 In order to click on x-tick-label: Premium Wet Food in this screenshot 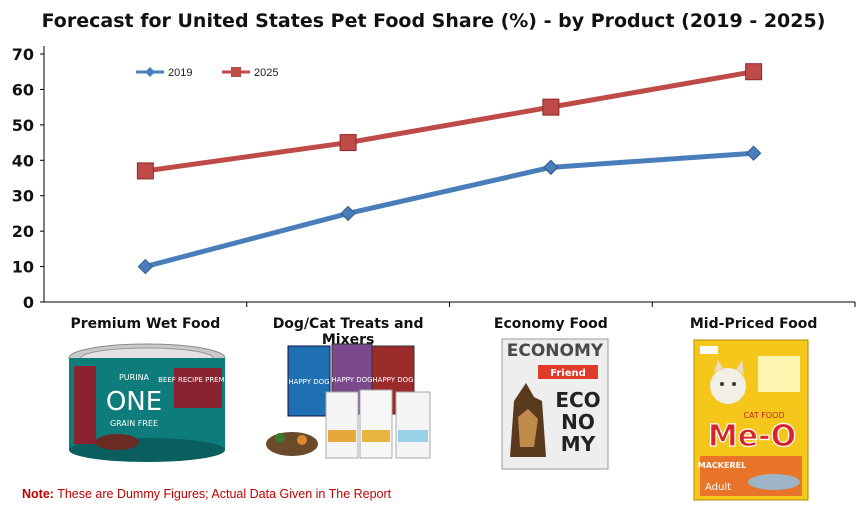, I will do `click(145, 324)`.